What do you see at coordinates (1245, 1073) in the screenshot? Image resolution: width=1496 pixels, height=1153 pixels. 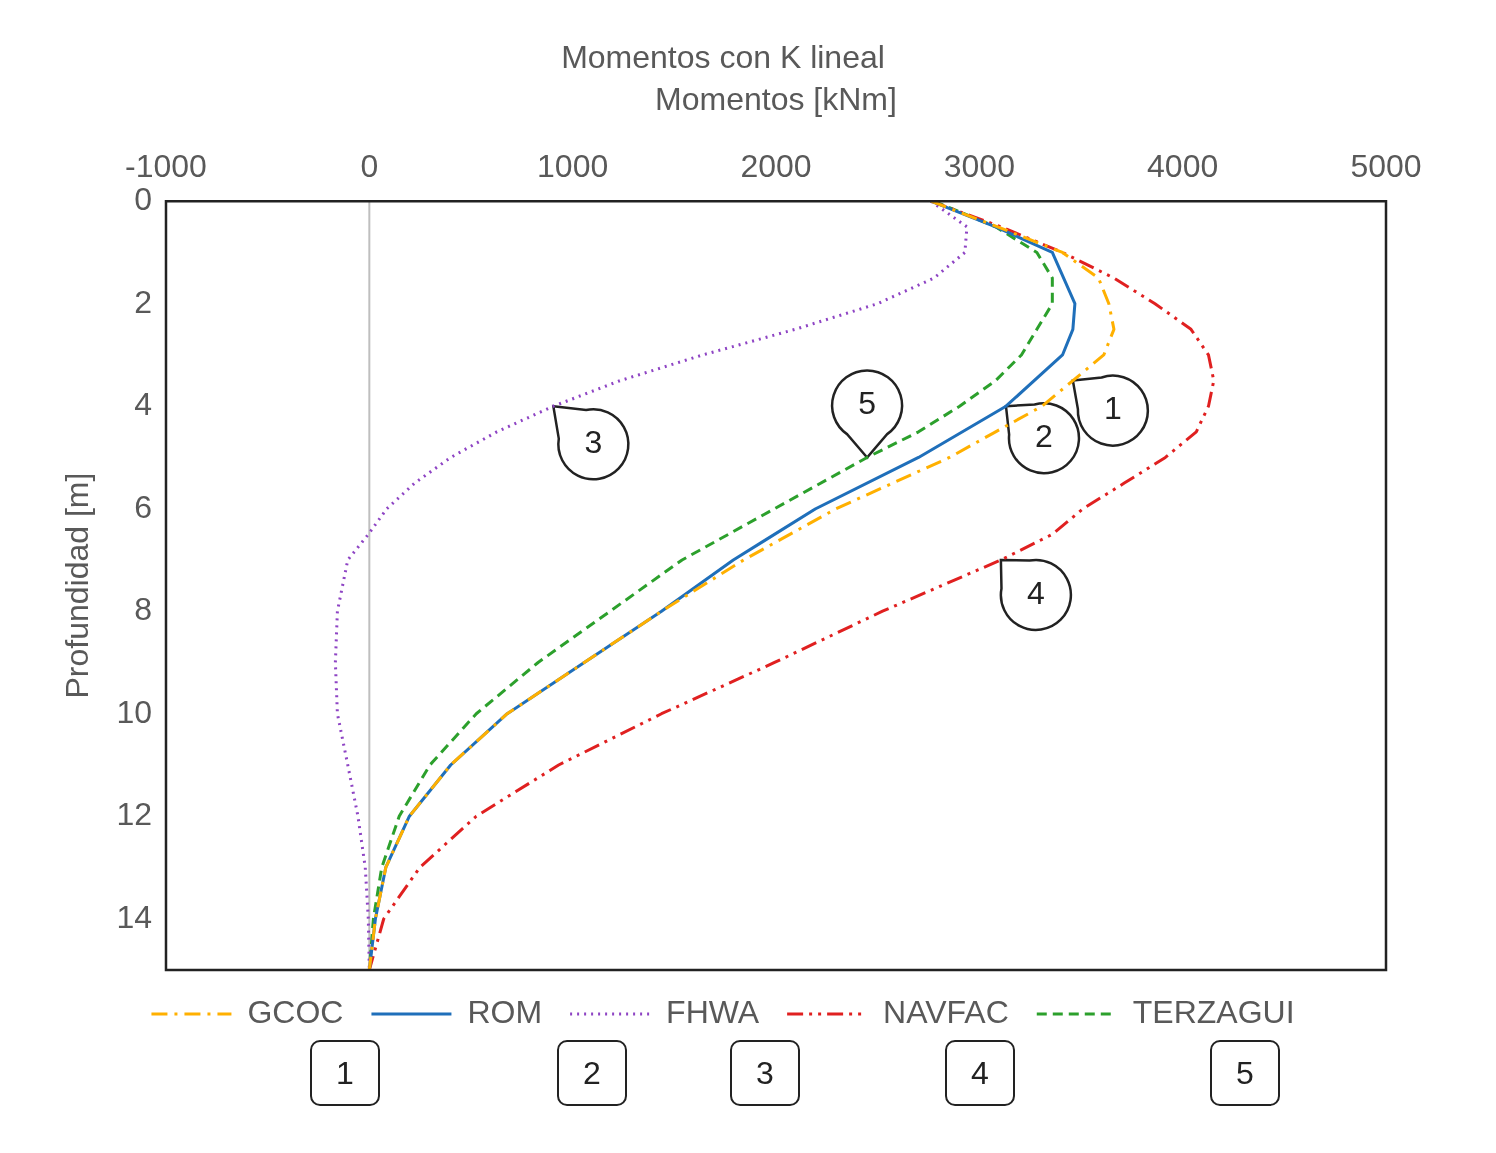 I see `text: 5` at bounding box center [1245, 1073].